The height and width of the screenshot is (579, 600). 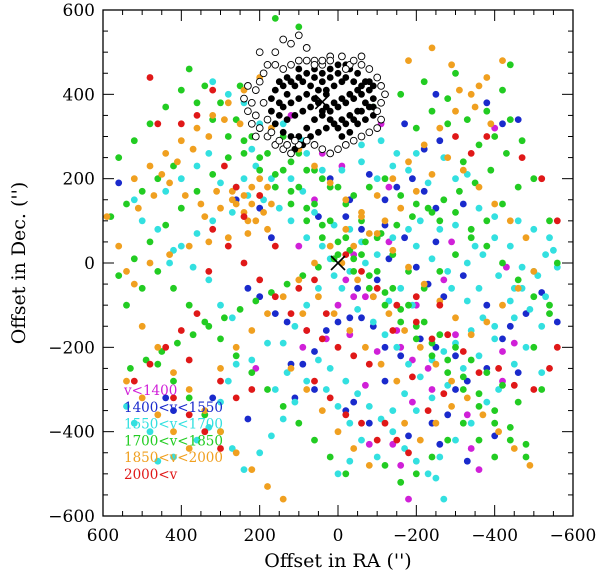 What do you see at coordinates (181, 536) in the screenshot?
I see `x-tick-label: 400` at bounding box center [181, 536].